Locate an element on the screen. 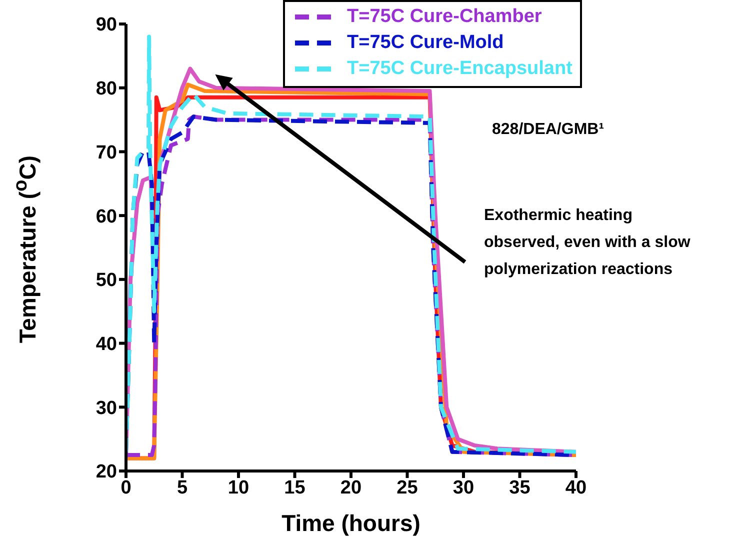 The image size is (731, 545). x-tick-label: 20 is located at coordinates (351, 487).